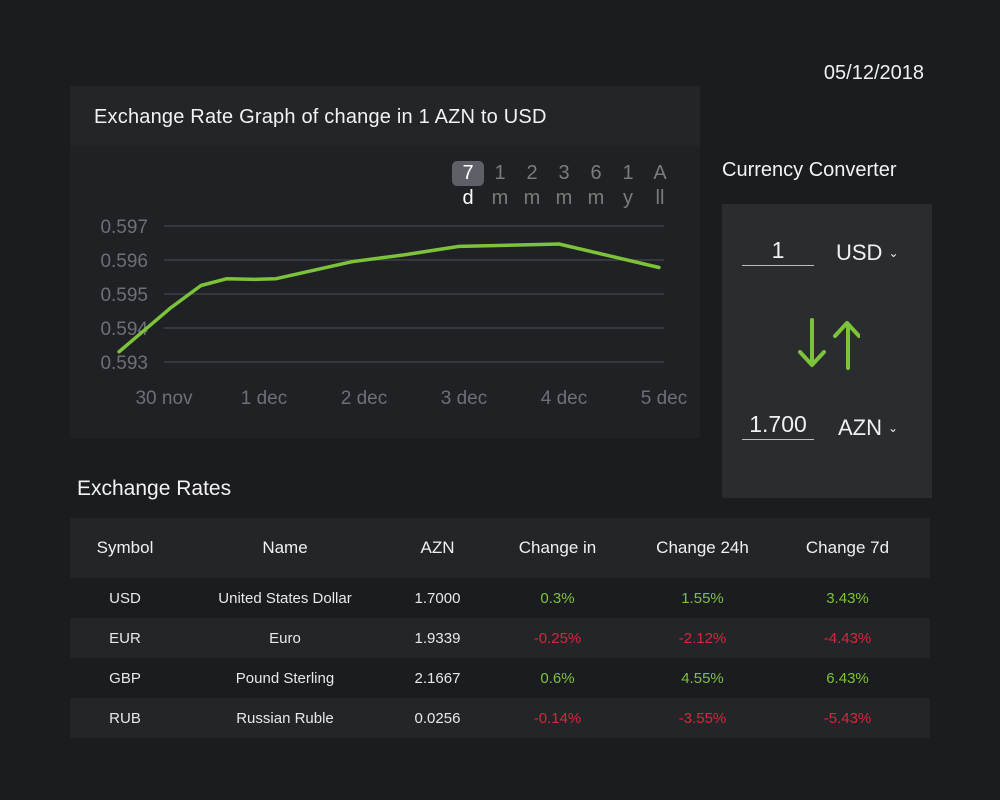  I want to click on cell-name: United States Dollar, so click(285, 598).